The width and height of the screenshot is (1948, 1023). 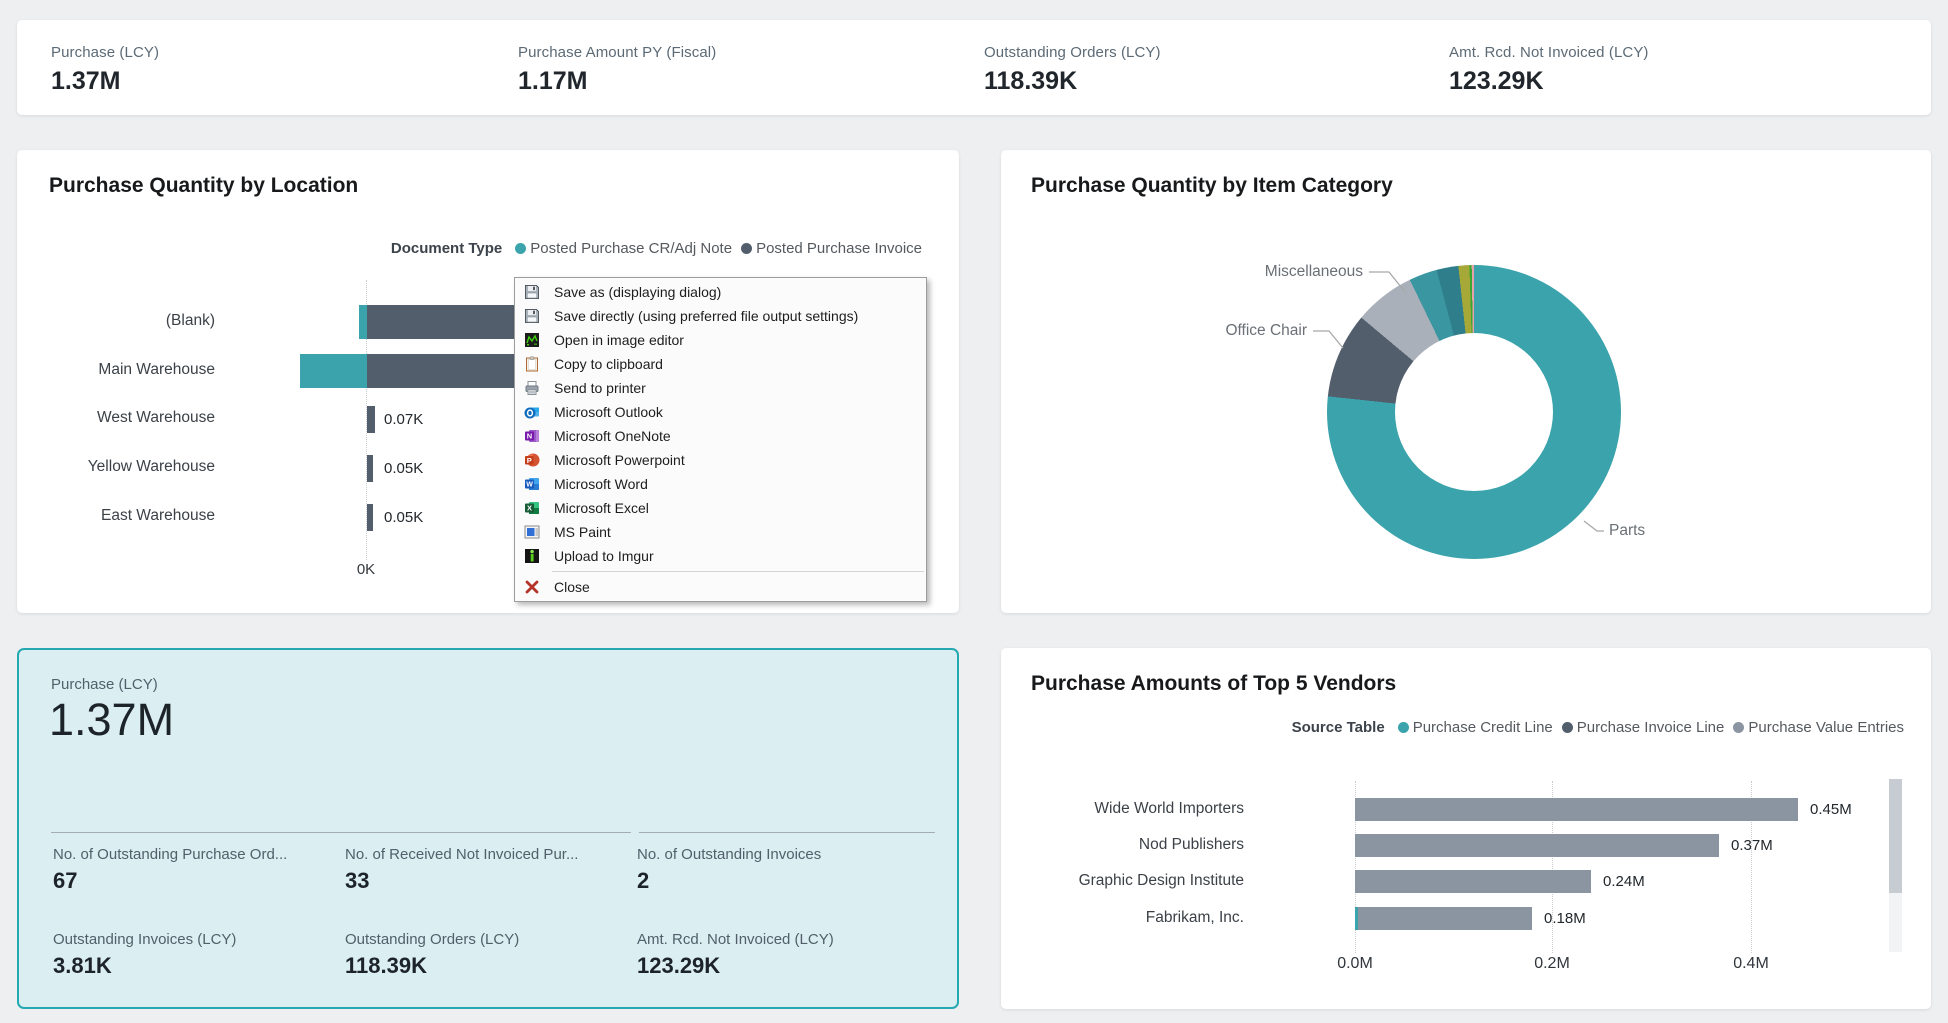 What do you see at coordinates (404, 468) in the screenshot?
I see `bar-value-label: 0.05K` at bounding box center [404, 468].